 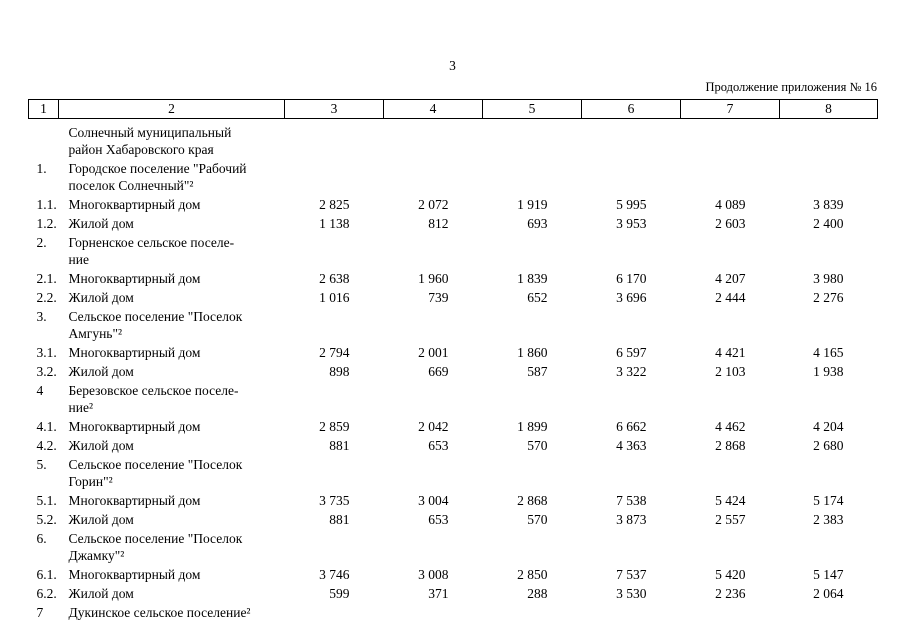 I want to click on row-value: 371, so click(x=438, y=593).